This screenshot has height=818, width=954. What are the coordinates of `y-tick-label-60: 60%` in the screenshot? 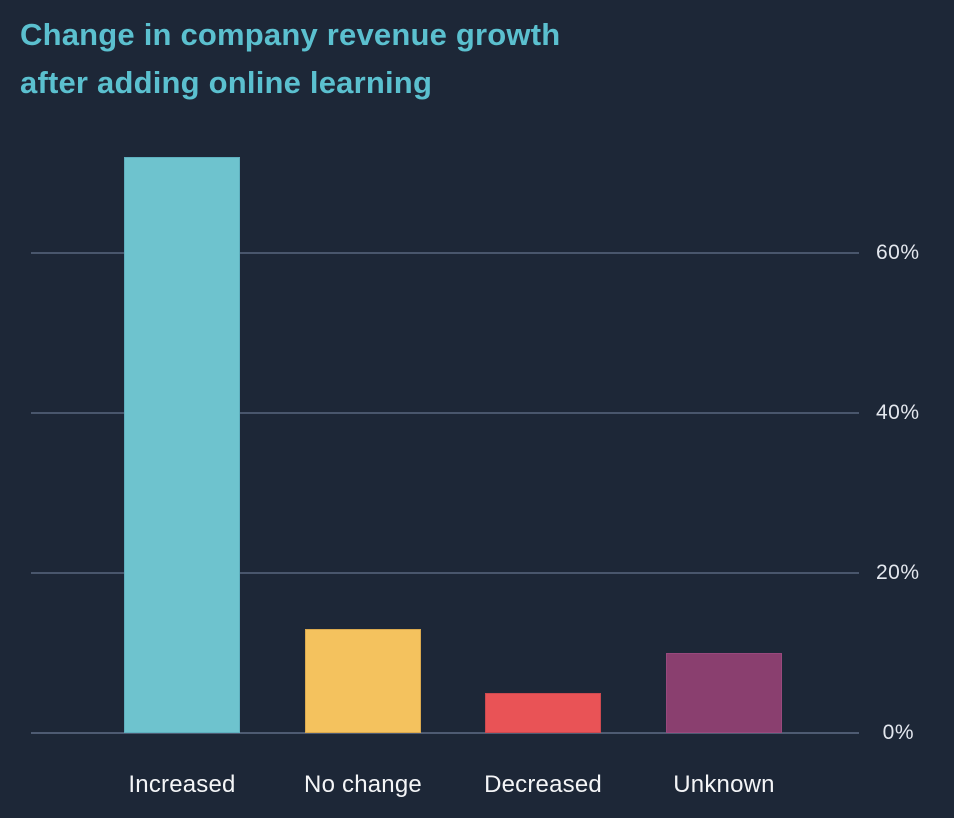 It's located at (898, 252).